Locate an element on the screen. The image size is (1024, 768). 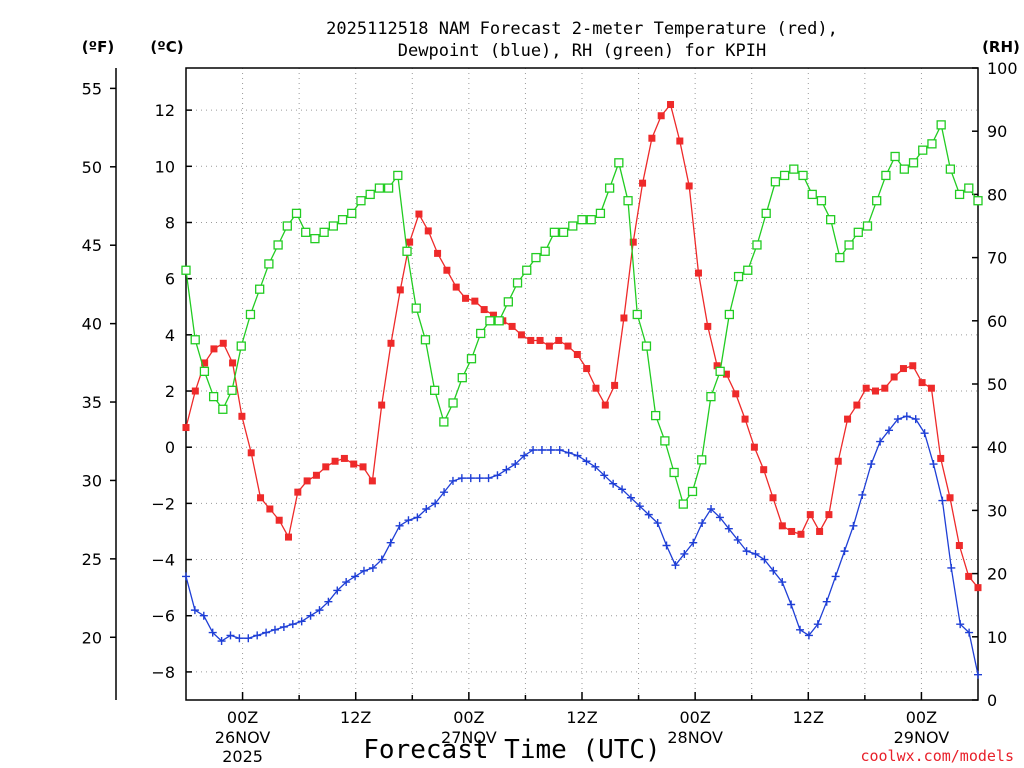
date-tick-label: 28NOV is located at coordinates (695, 737).